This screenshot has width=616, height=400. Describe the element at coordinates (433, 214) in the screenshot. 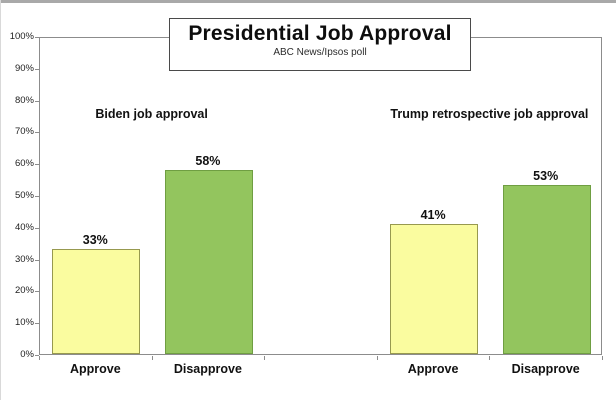

I see `bar-value-label: 41%` at that location.